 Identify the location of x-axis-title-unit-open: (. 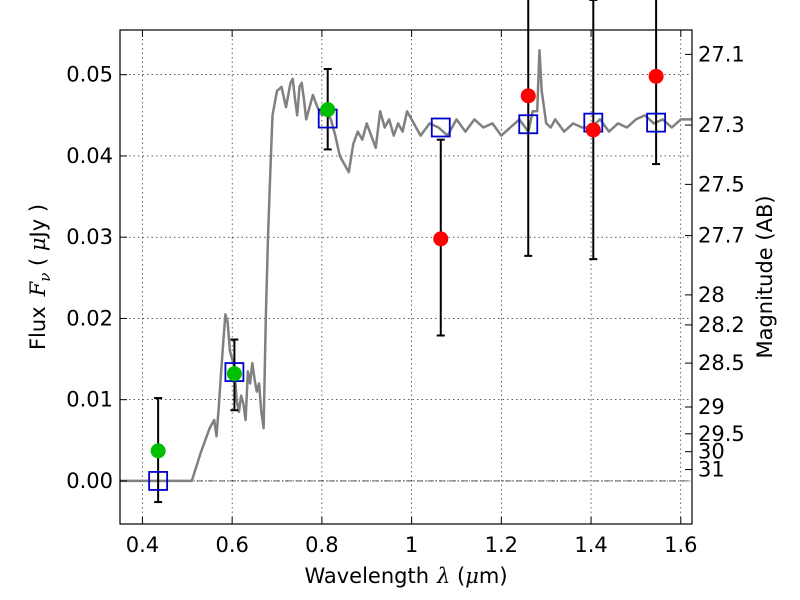
(457, 576).